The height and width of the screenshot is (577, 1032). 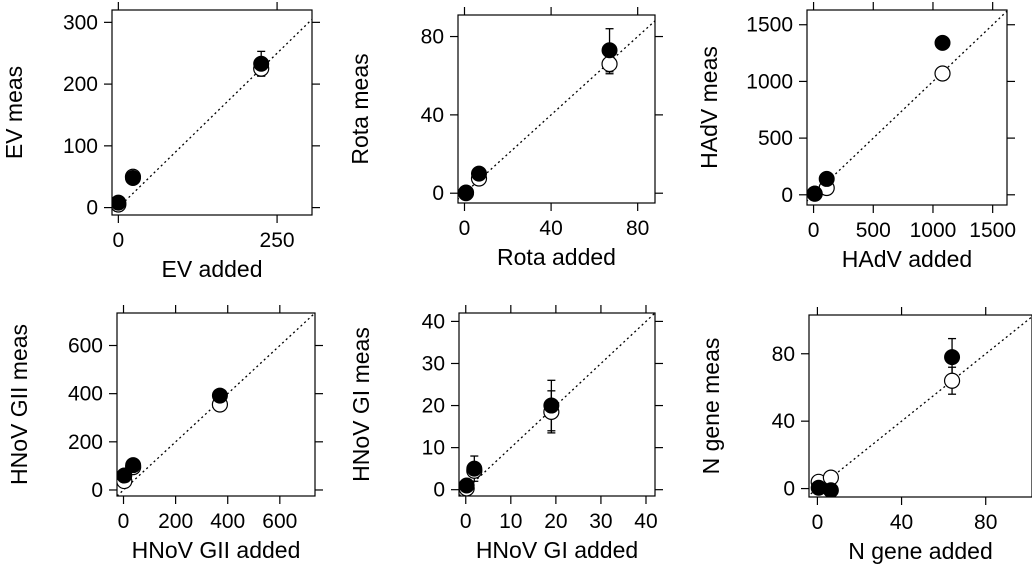 I want to click on y-tick-label: 1500, so click(x=769, y=25).